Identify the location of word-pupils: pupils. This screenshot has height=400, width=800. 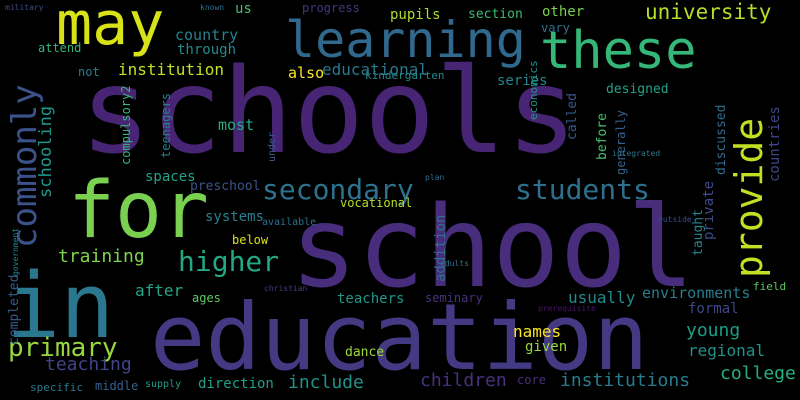
(415, 15).